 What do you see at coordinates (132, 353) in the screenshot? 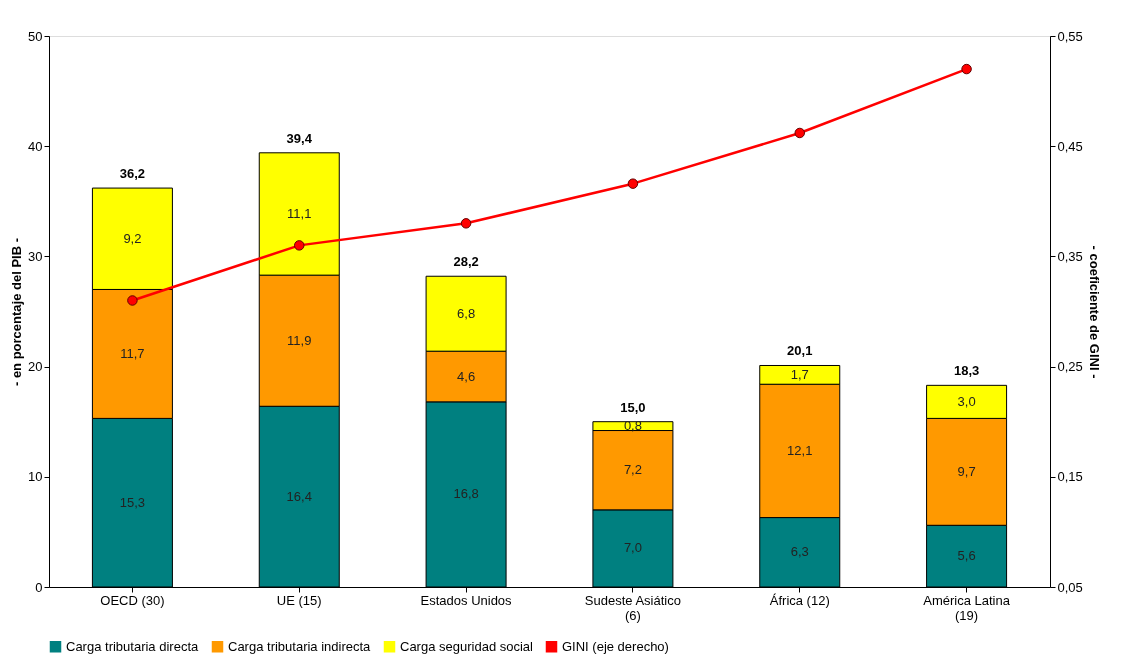
I see `data-label: 11,7` at bounding box center [132, 353].